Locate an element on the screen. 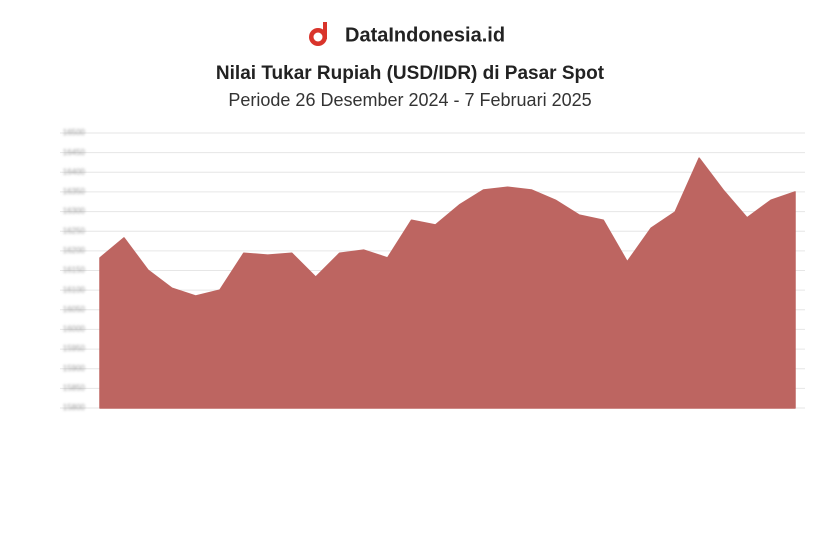 Image resolution: width=820 pixels, height=540 pixels. y-tick-label: 15900 is located at coordinates (74, 368).